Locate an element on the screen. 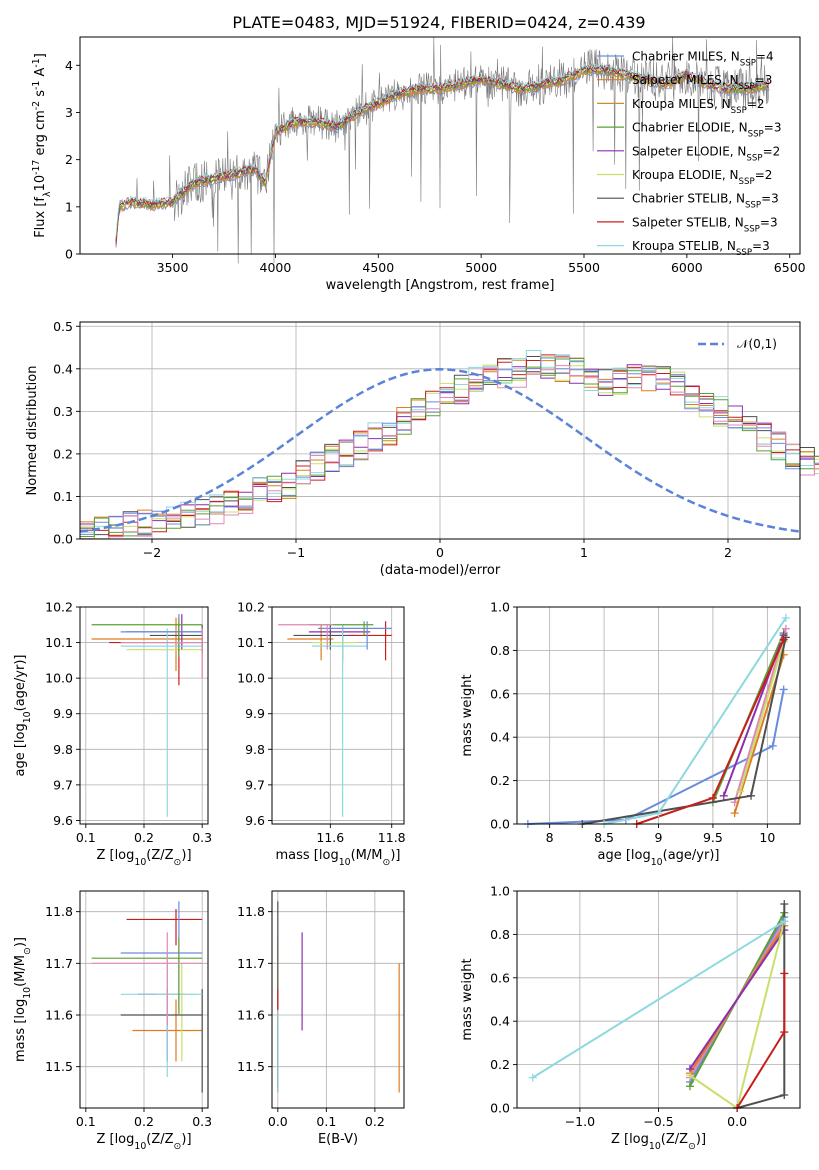 The width and height of the screenshot is (819, 1170). axes-age-weight is located at coordinates (656, 717).